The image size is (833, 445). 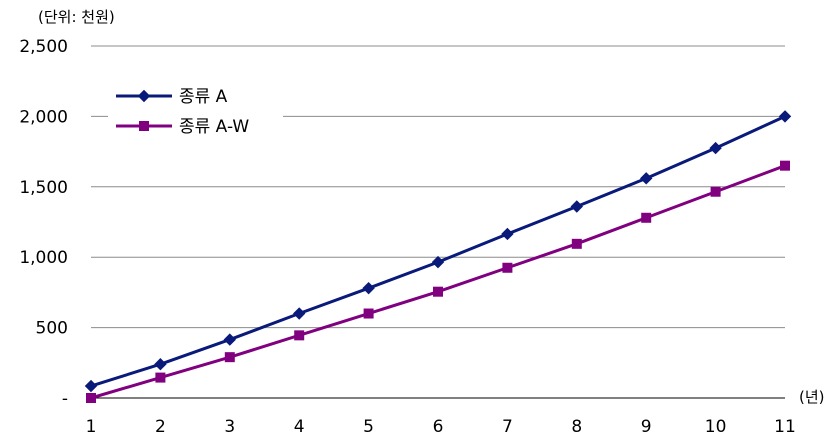 What do you see at coordinates (214, 127) in the screenshot?
I see `legend-label: 종류 A-W` at bounding box center [214, 127].